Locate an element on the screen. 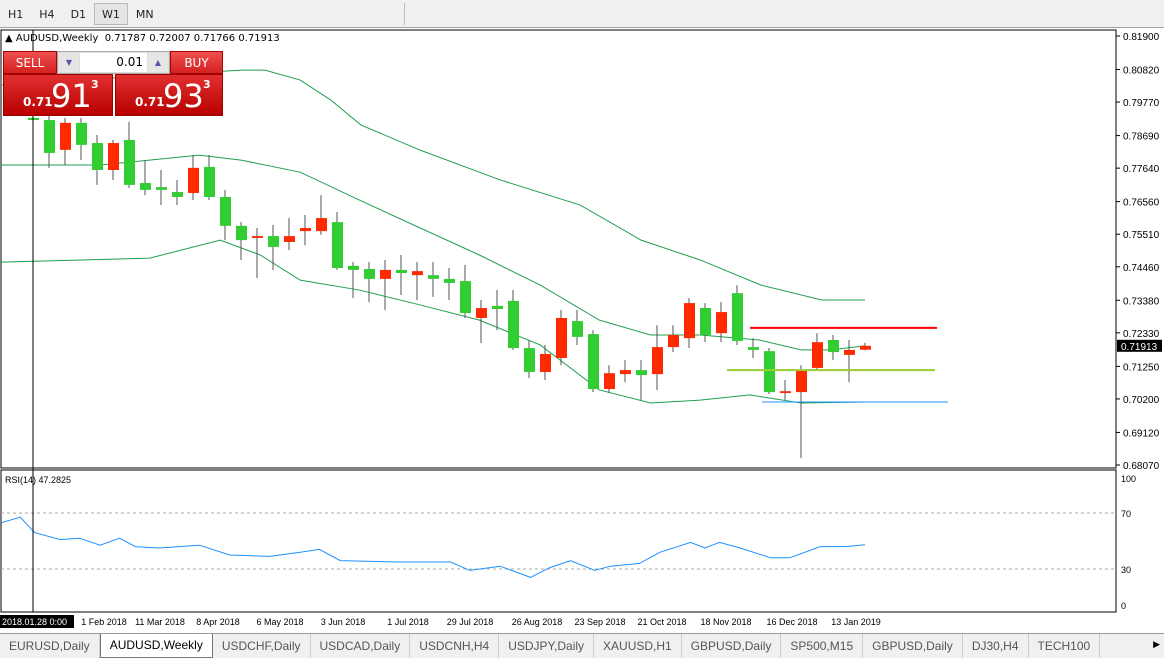 The width and height of the screenshot is (1164, 659). timeframe-h1: H1 is located at coordinates (16, 14).